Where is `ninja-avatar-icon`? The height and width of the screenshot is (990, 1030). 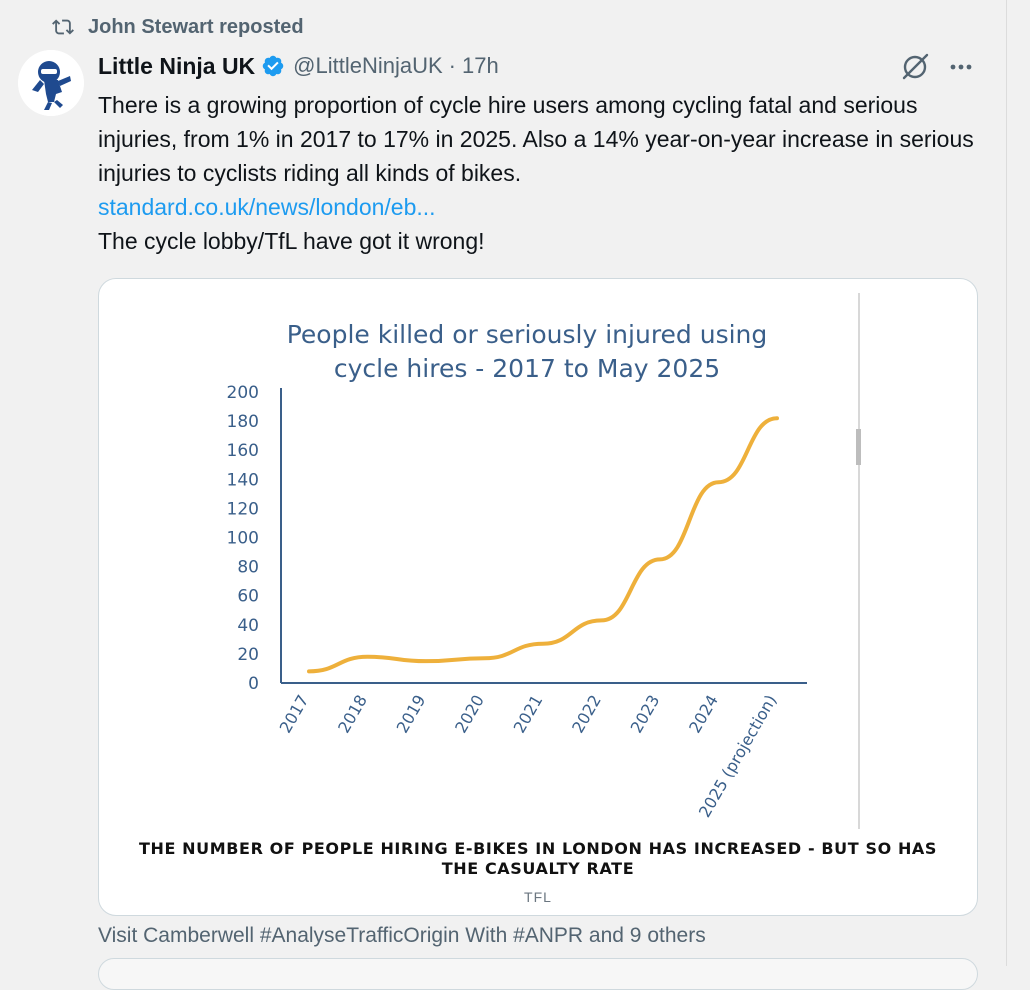
ninja-avatar-icon is located at coordinates (51, 83).